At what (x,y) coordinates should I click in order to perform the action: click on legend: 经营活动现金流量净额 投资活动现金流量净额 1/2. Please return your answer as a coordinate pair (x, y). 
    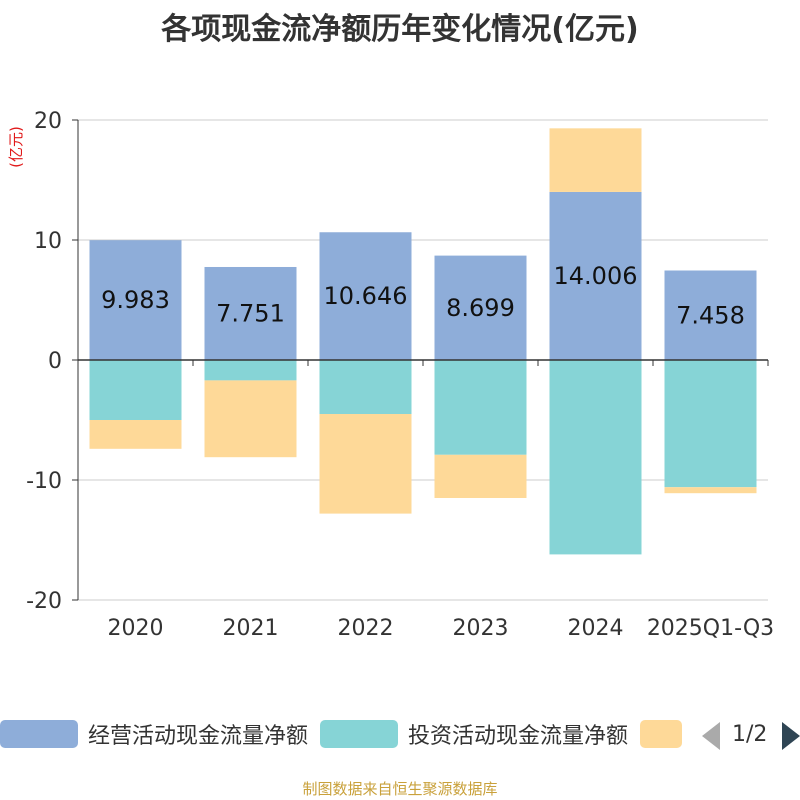
    Looking at the image, I should click on (400, 736).